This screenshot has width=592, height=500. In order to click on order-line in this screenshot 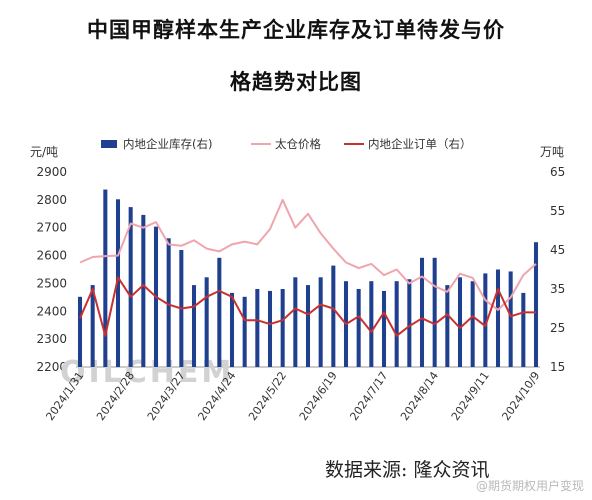, I will do `click(307, 306)`.